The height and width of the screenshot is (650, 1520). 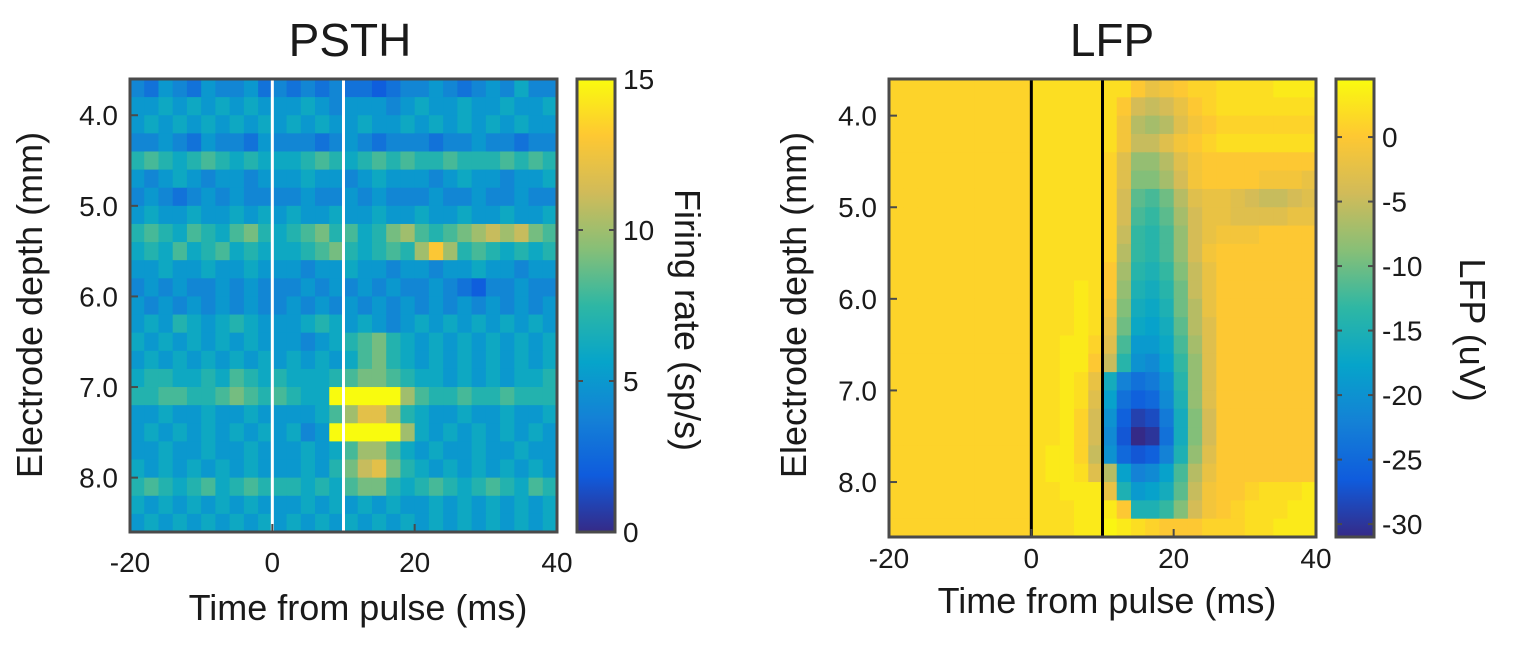 I want to click on psth-colorbar-label: Firing rate (sp/s), so click(x=687, y=320).